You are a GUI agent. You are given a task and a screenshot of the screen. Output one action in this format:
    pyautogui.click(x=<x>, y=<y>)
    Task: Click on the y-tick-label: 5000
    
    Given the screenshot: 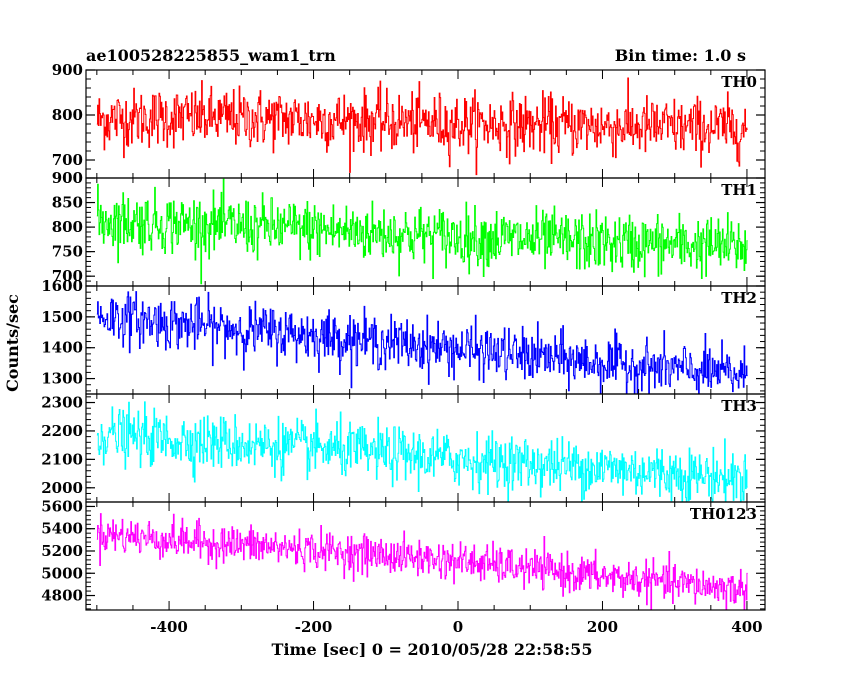 What is the action you would take?
    pyautogui.click(x=62, y=573)
    